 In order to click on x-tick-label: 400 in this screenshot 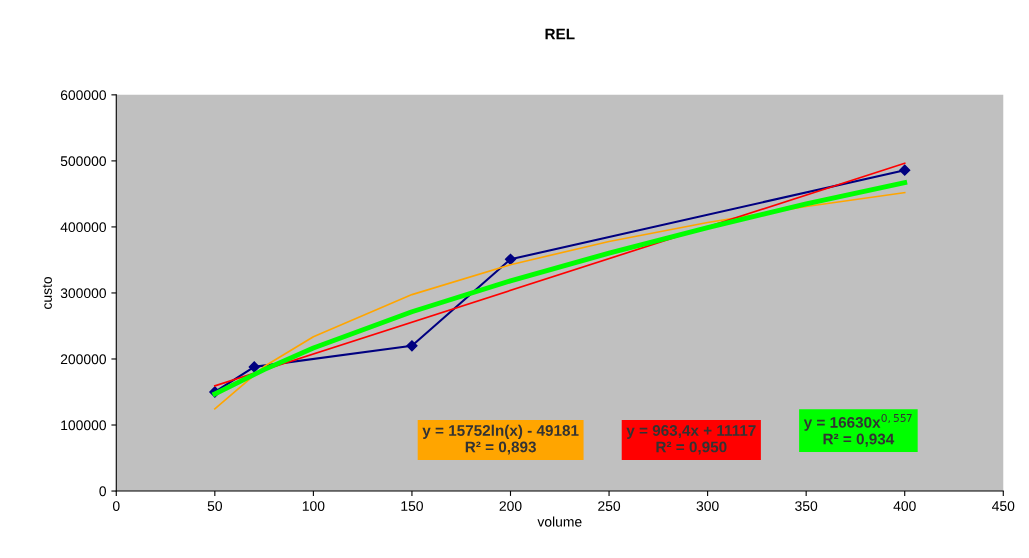, I will do `click(904, 506)`.